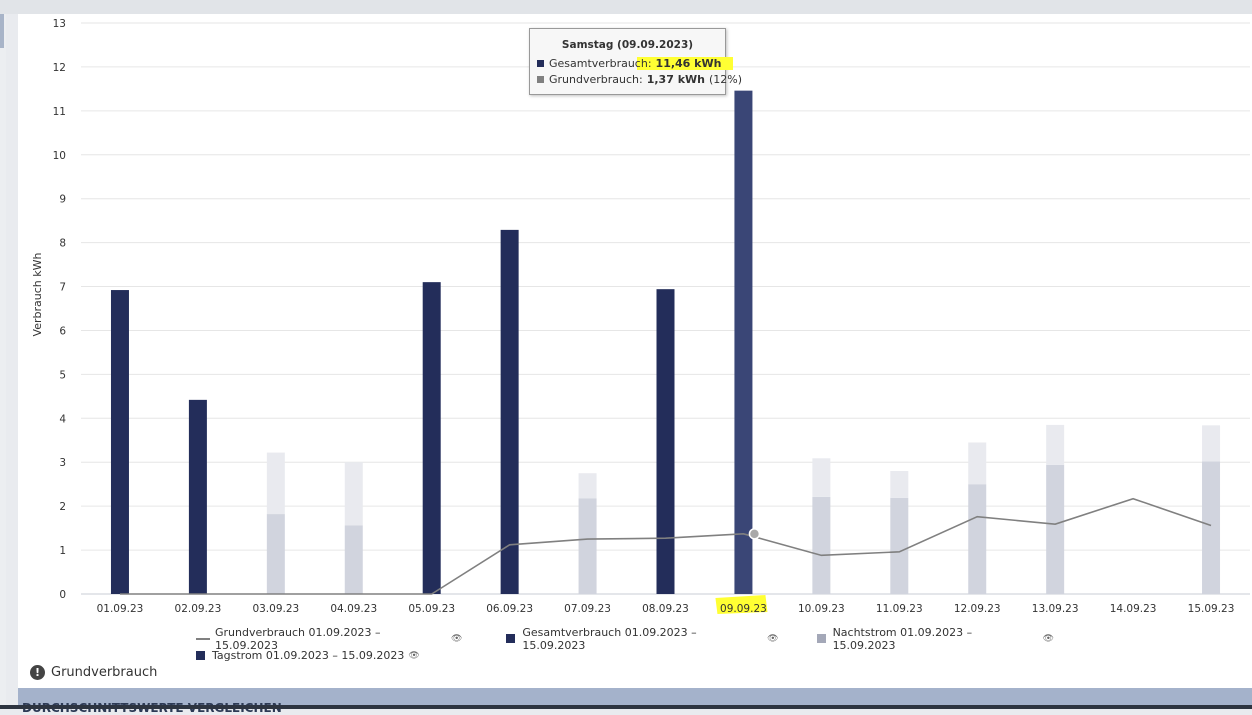  What do you see at coordinates (59, 24) in the screenshot?
I see `y-tick-label: 13` at bounding box center [59, 24].